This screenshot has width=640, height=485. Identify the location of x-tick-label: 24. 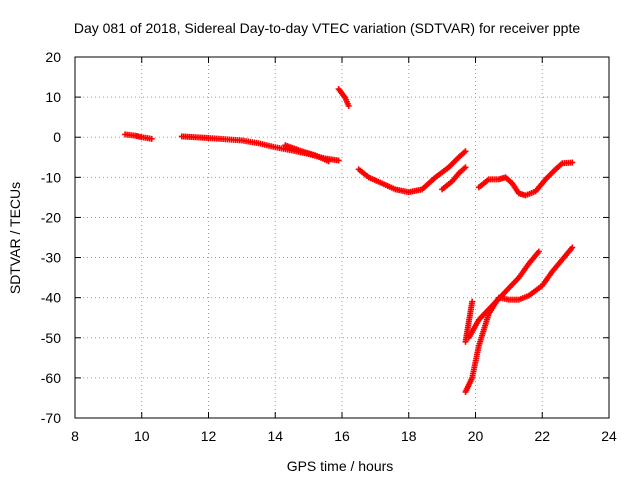
(609, 436).